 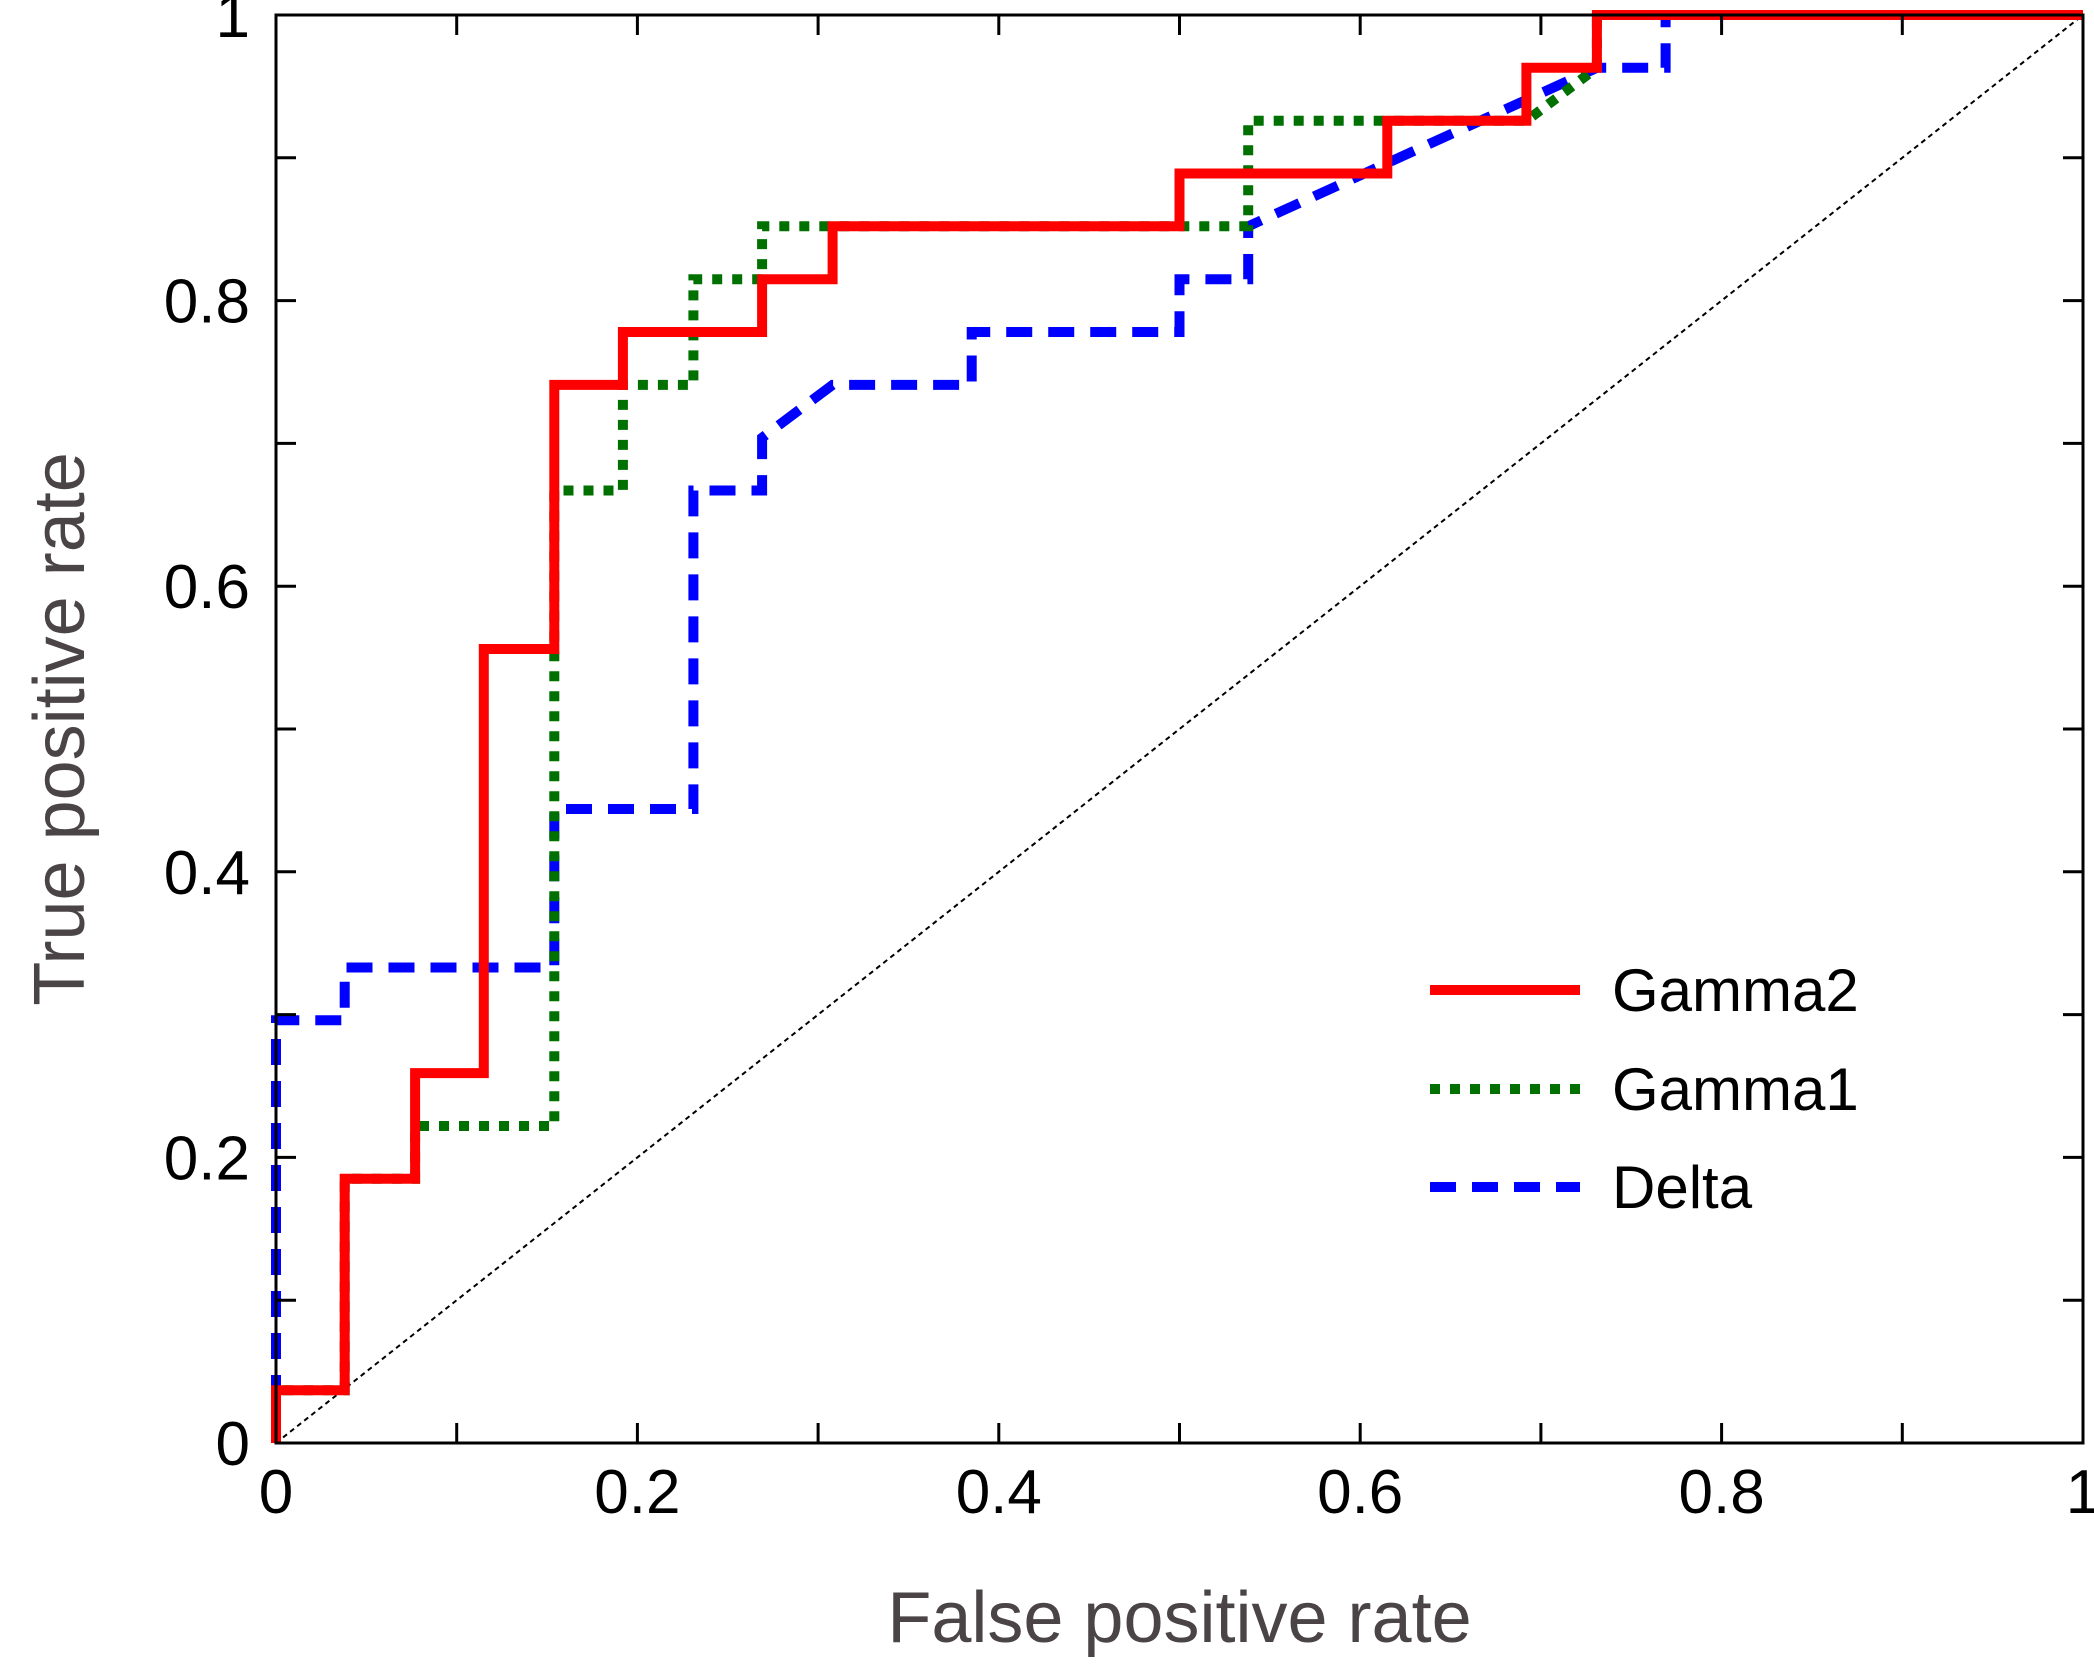 What do you see at coordinates (1682, 1187) in the screenshot?
I see `legend-label-delta: Delta` at bounding box center [1682, 1187].